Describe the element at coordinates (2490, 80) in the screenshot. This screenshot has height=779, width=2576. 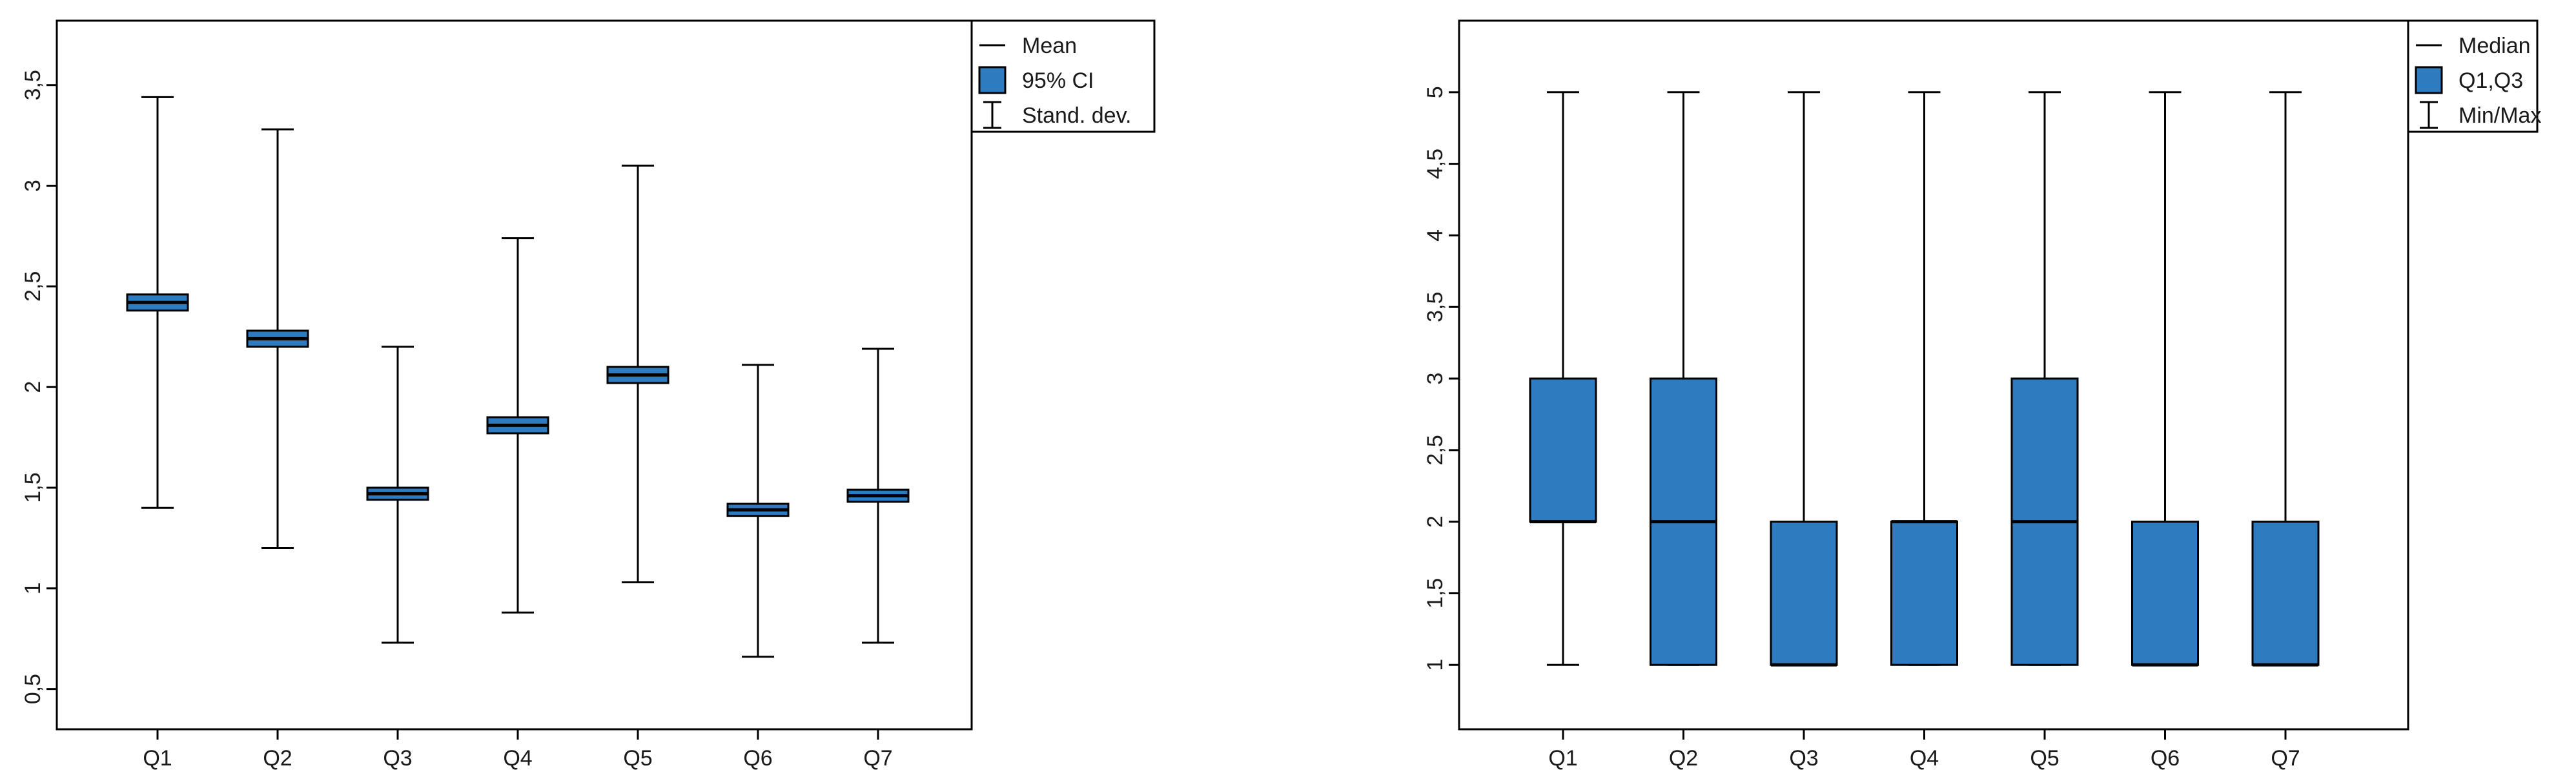
I see `right-legend-label: Q1,Q3` at that location.